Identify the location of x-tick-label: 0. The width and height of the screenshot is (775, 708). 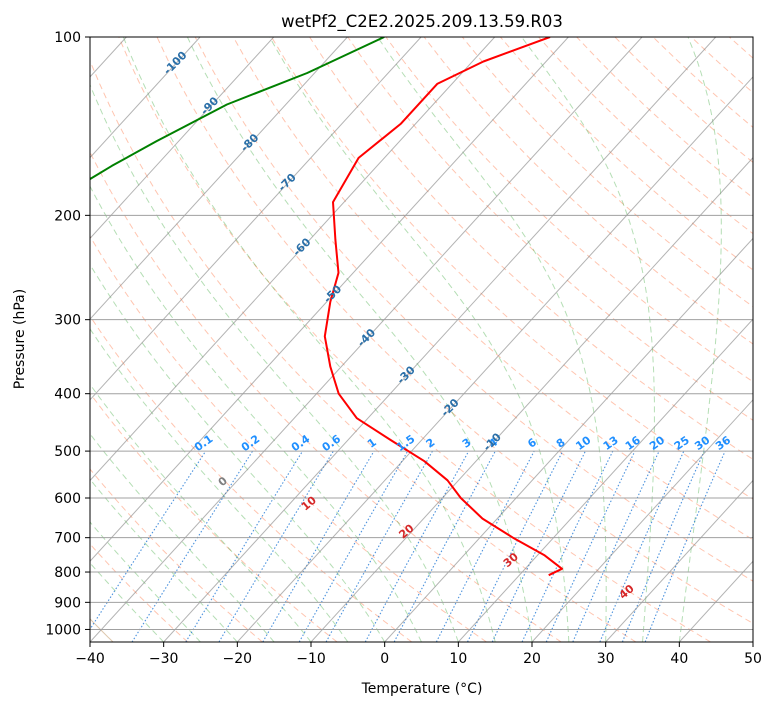
(384, 659).